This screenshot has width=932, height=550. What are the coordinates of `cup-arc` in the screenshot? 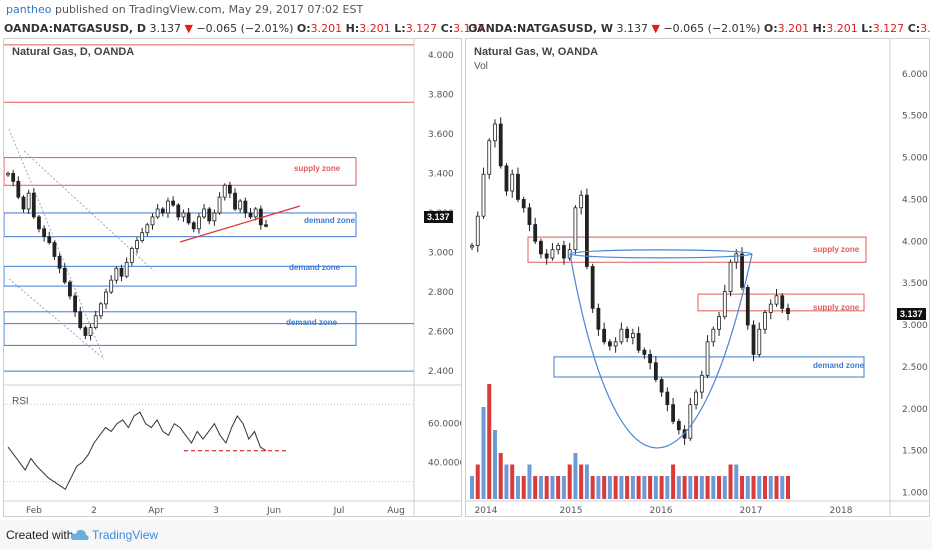 It's located at (661, 351).